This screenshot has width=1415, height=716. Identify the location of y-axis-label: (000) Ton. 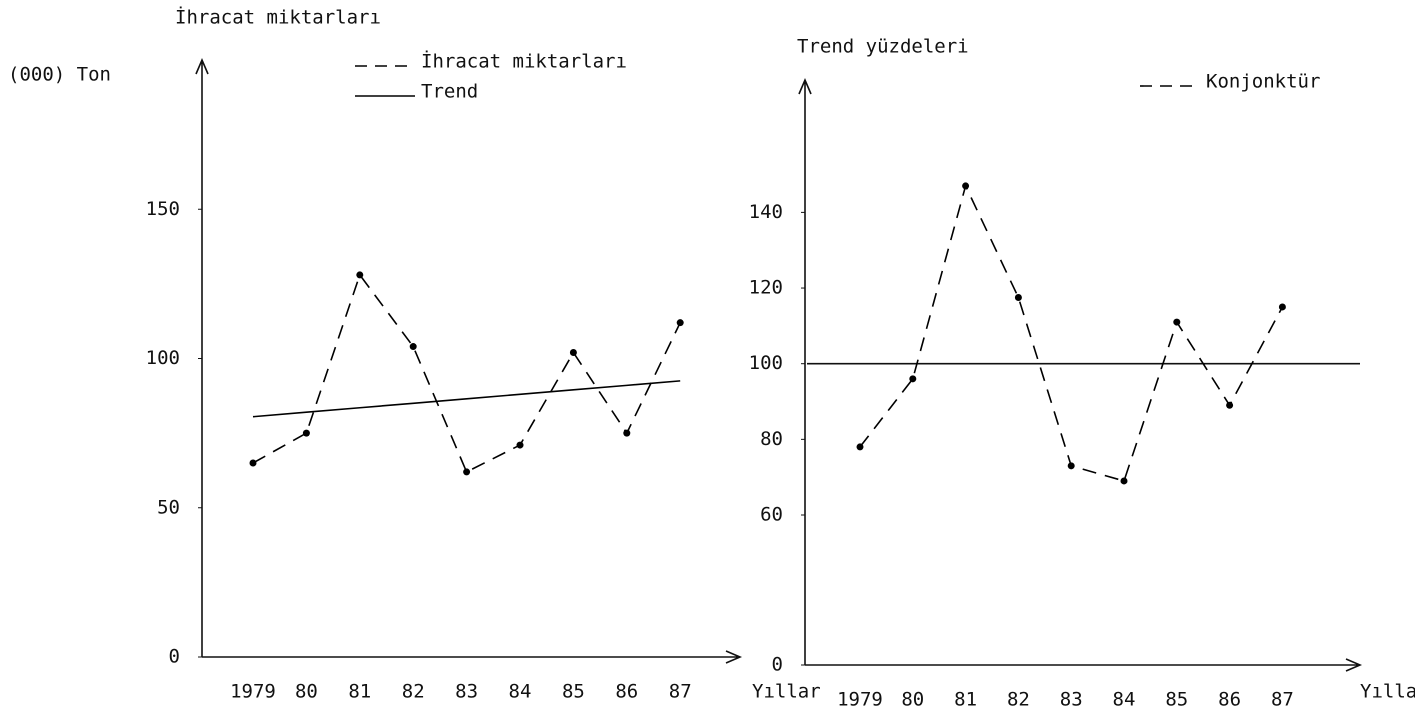
(59, 75).